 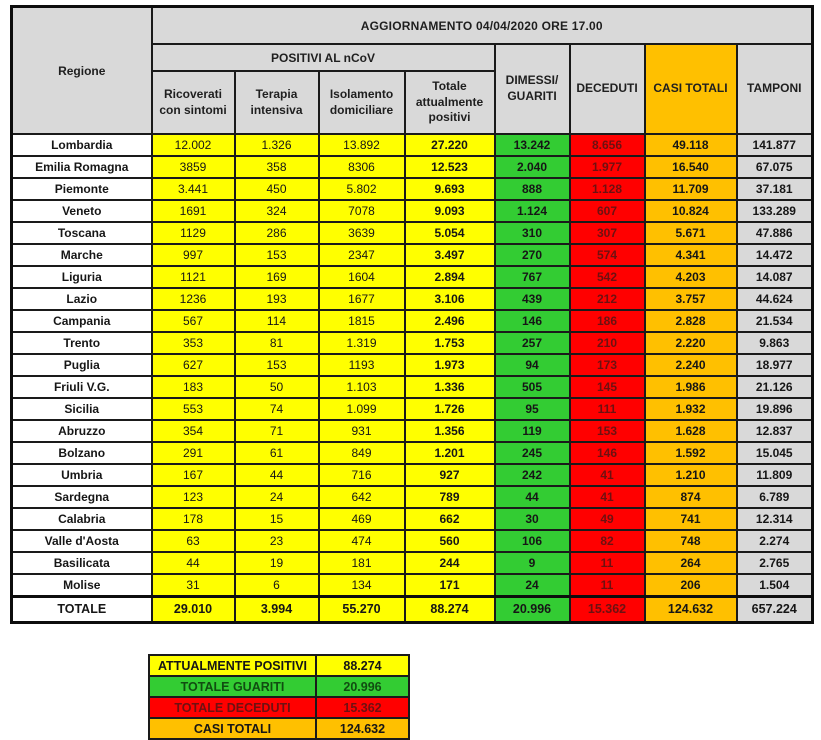 I want to click on cell-ricoverati: 997, so click(x=193, y=255).